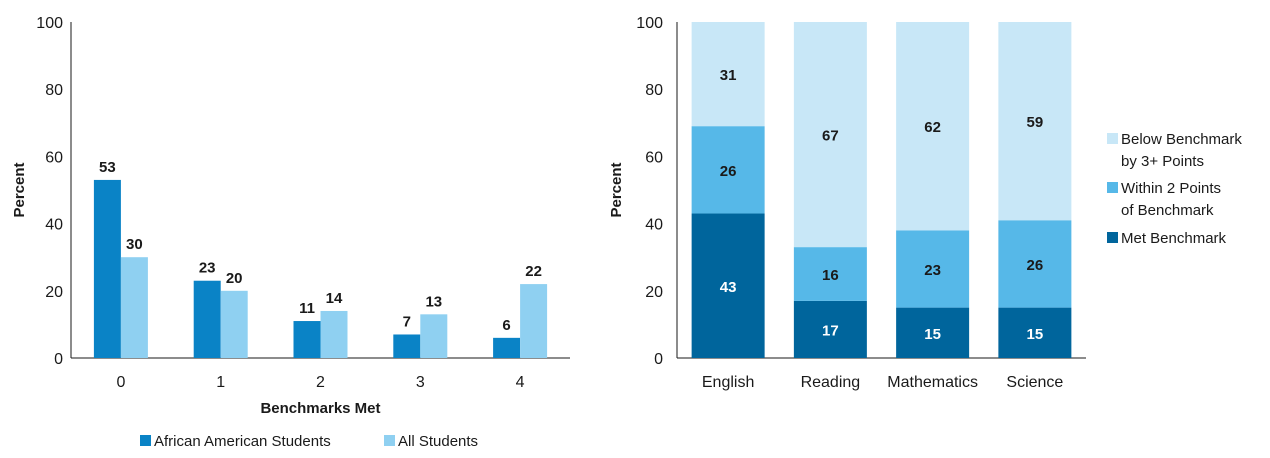 Image resolution: width=1270 pixels, height=458 pixels. I want to click on chart2-y-tick-label: 100, so click(649, 23).